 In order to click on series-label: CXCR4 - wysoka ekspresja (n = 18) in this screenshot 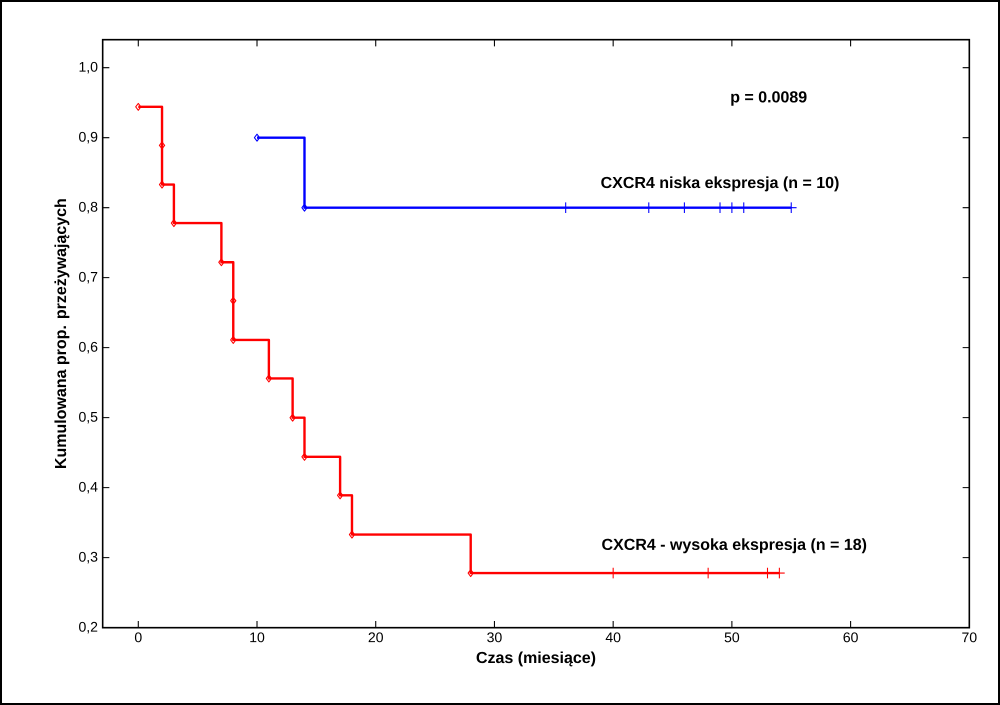, I will do `click(734, 546)`.